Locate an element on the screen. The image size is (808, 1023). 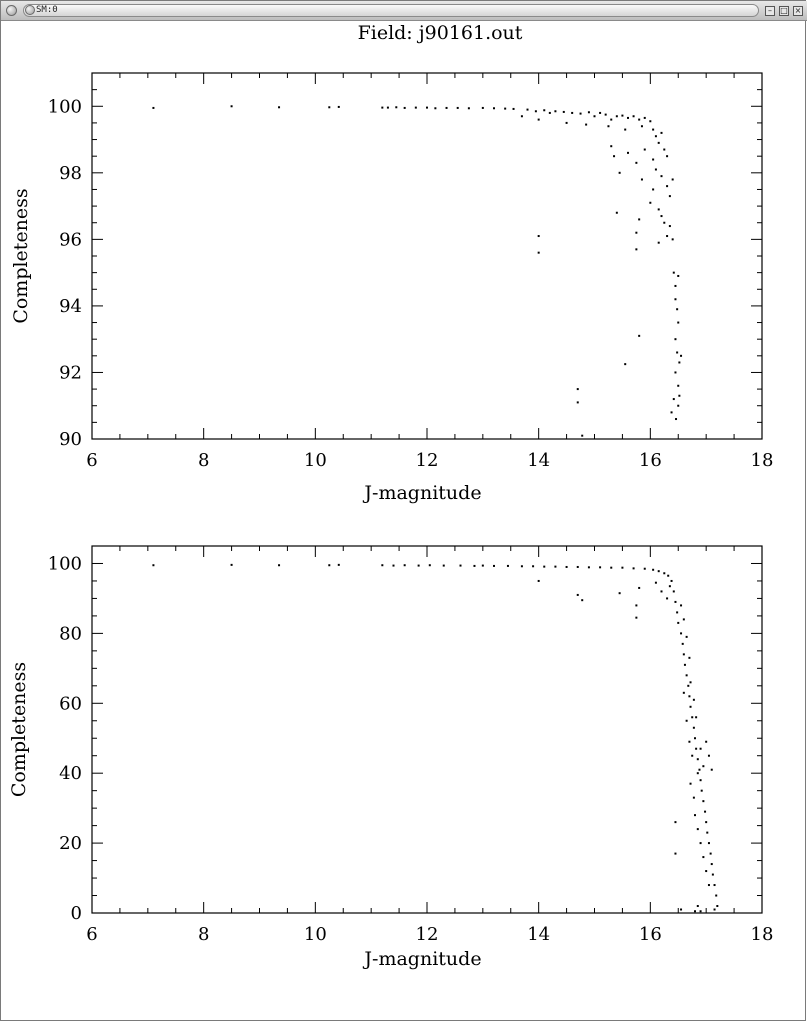
title-pill: SM:0 is located at coordinates (391, 10).